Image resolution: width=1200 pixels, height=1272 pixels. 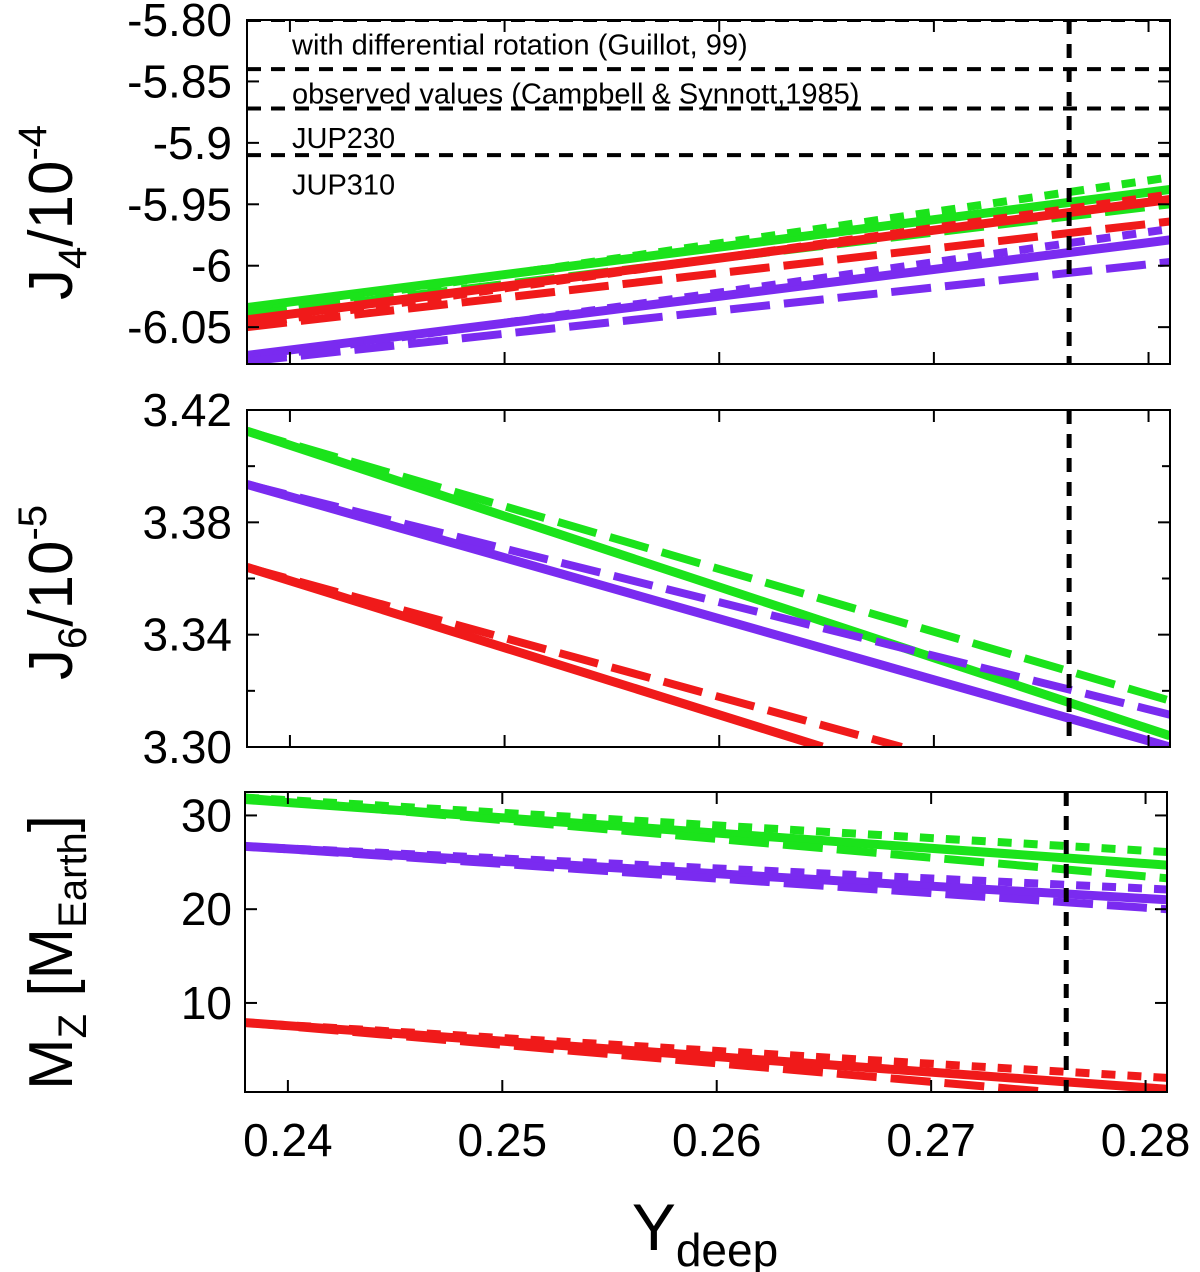 I want to click on j4-ylabel: J4/10-4, so click(x=53, y=212).